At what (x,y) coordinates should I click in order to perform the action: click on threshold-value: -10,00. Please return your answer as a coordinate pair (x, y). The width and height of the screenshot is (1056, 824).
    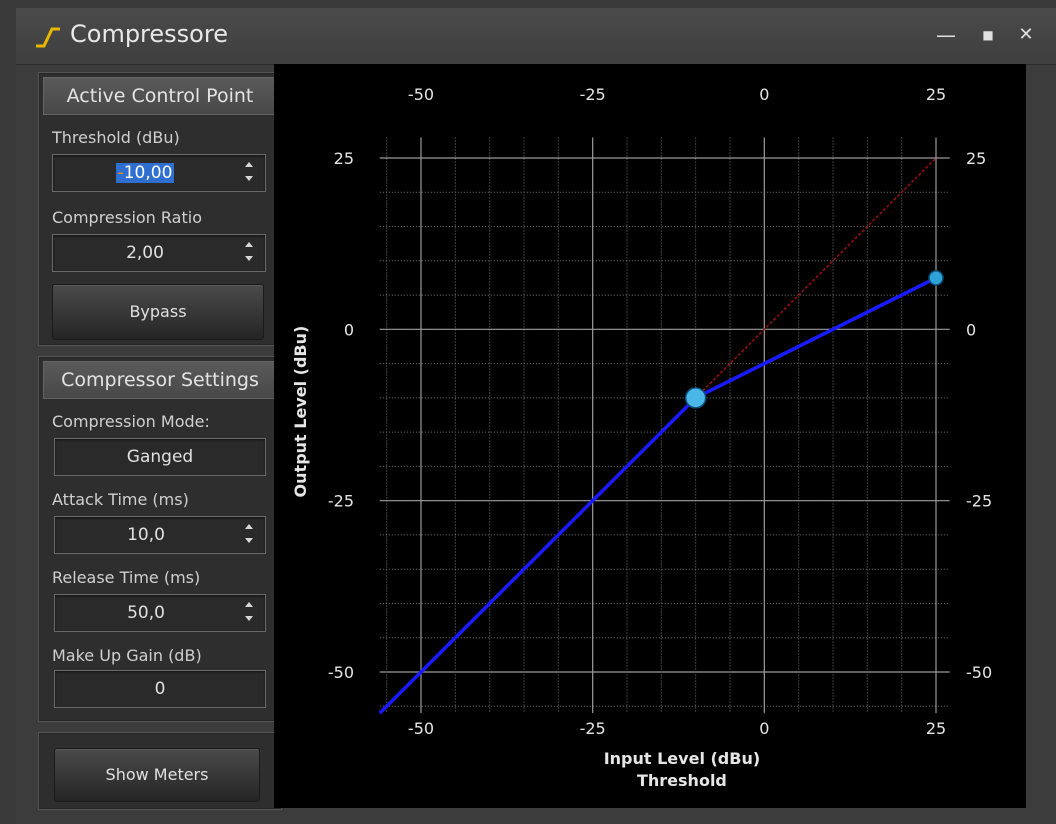
    Looking at the image, I should click on (145, 173).